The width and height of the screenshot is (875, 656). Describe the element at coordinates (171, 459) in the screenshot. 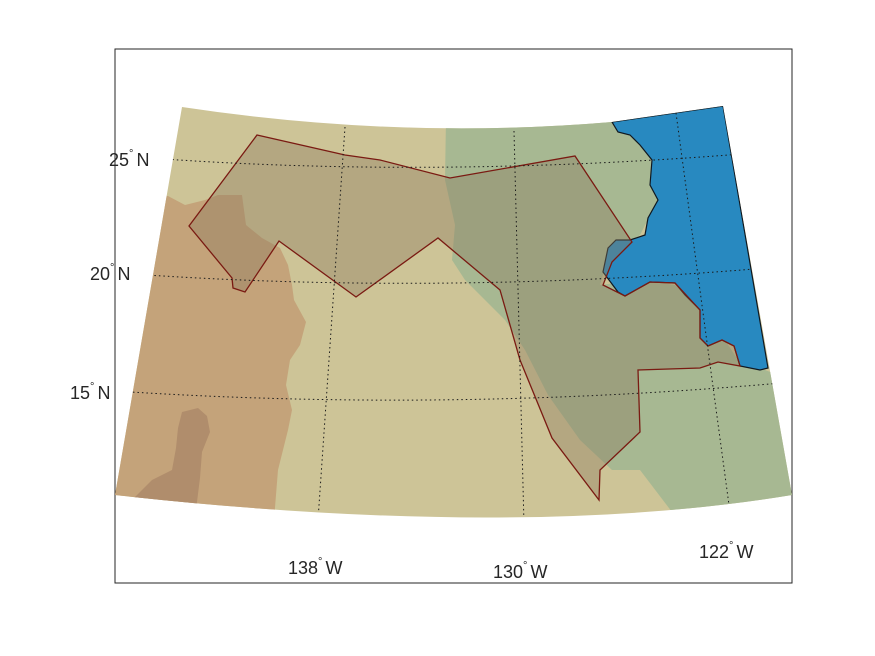

I see `terrain-dark-brown` at that location.